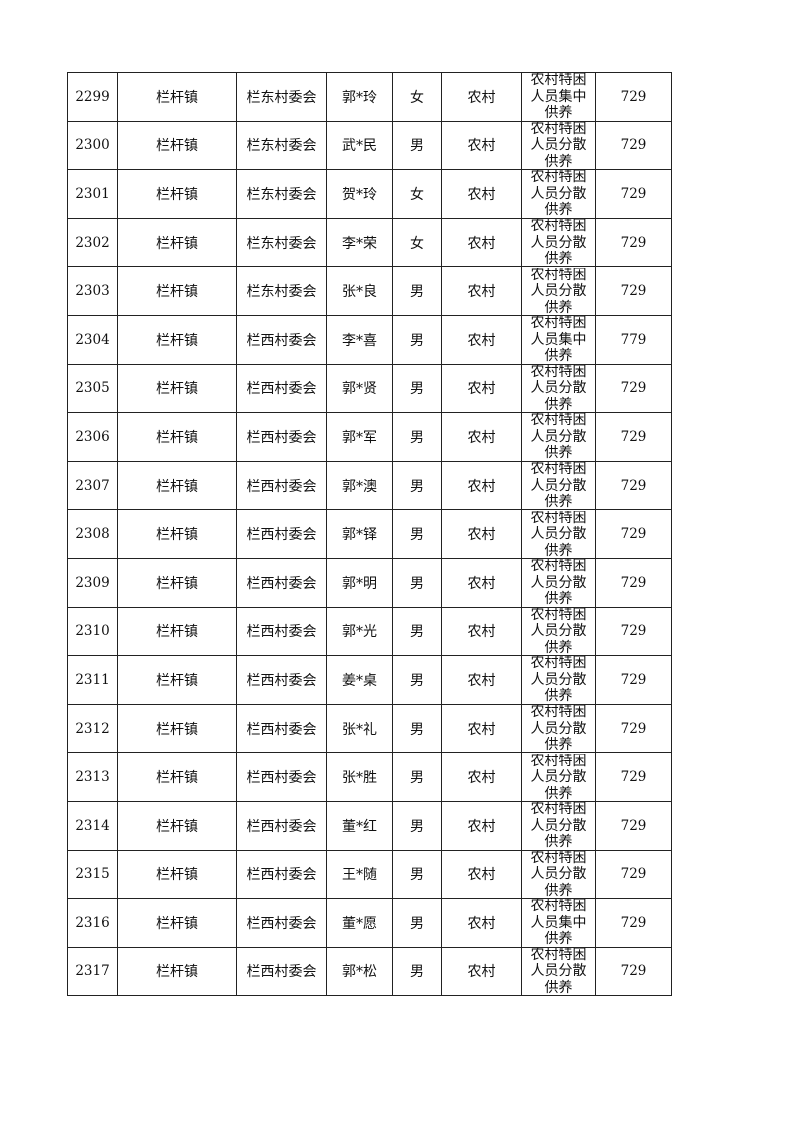 The width and height of the screenshot is (794, 1122). Describe the element at coordinates (369, 874) in the screenshot. I see `table-row: 2315 栏杆镇 栏西村委会 王*随男农村 农村特困人员分散供养 729` at that location.